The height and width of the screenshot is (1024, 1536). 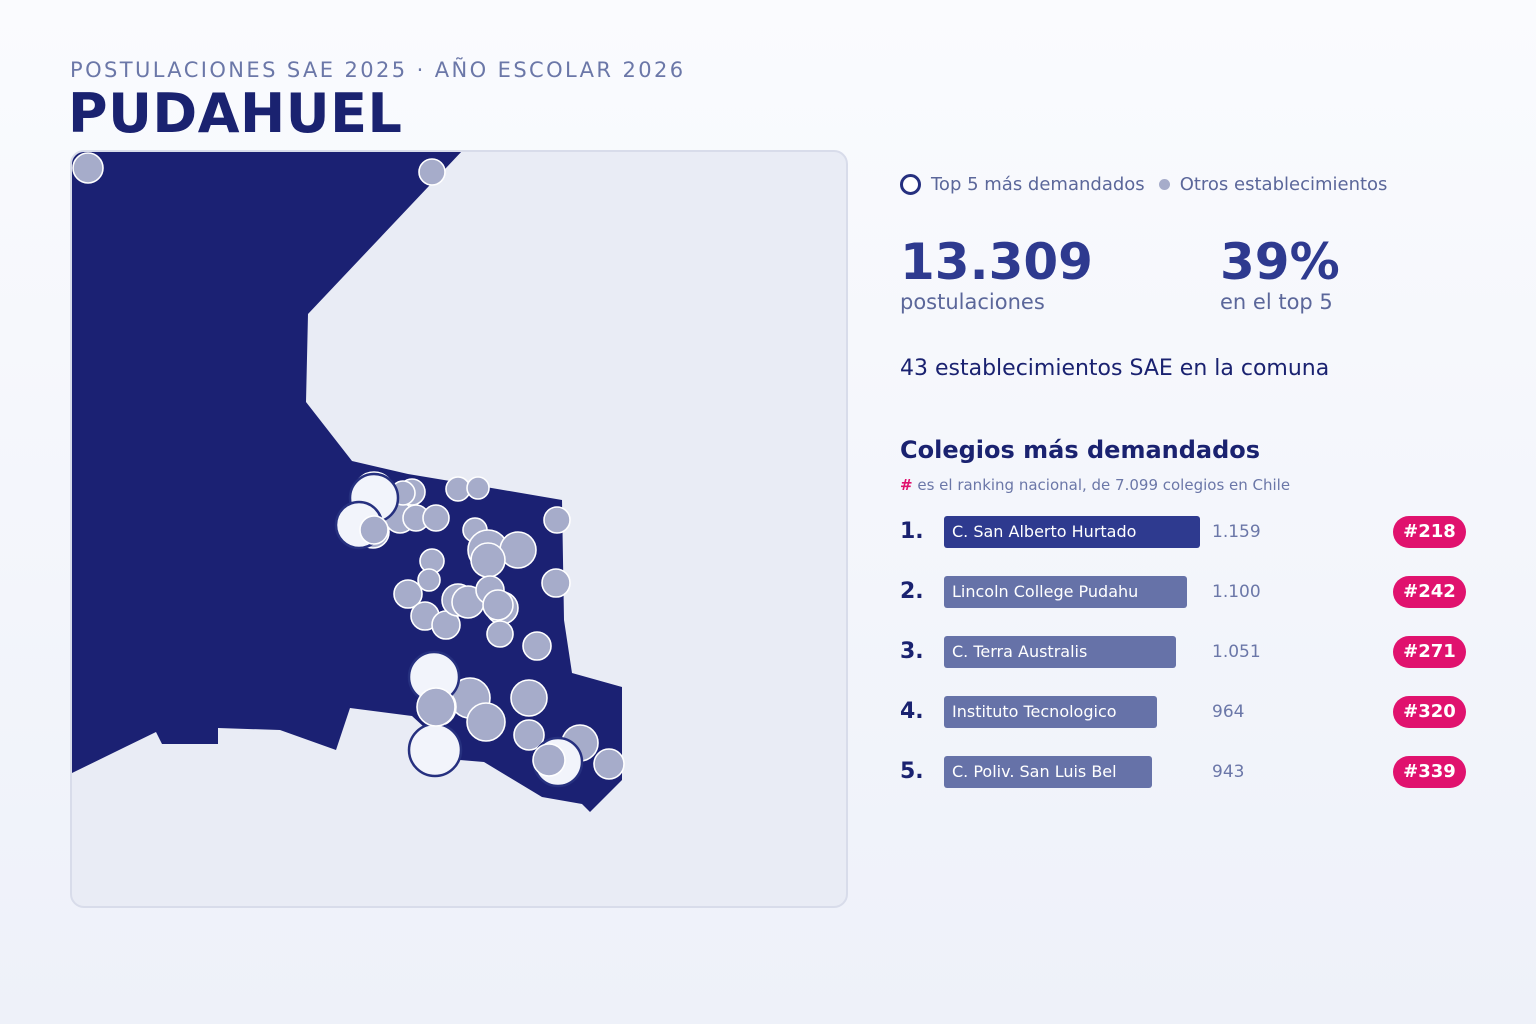 What do you see at coordinates (1038, 184) in the screenshot?
I see `legend-top5-label: Top 5 más demandados` at bounding box center [1038, 184].